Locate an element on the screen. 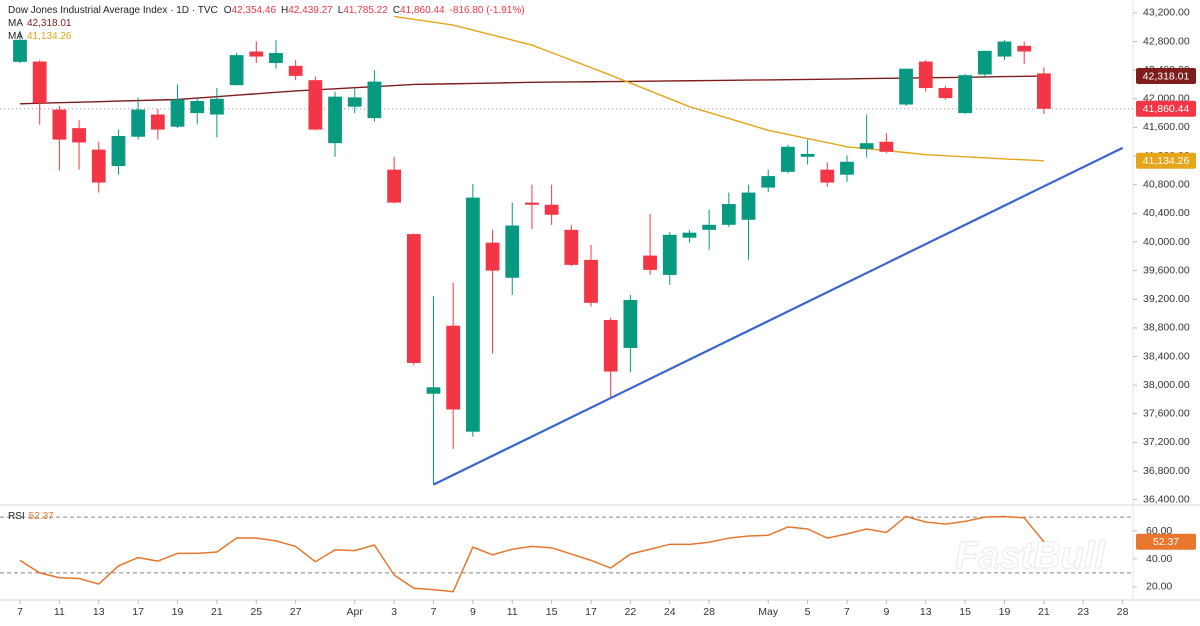  rsi-pane is located at coordinates (566, 554).